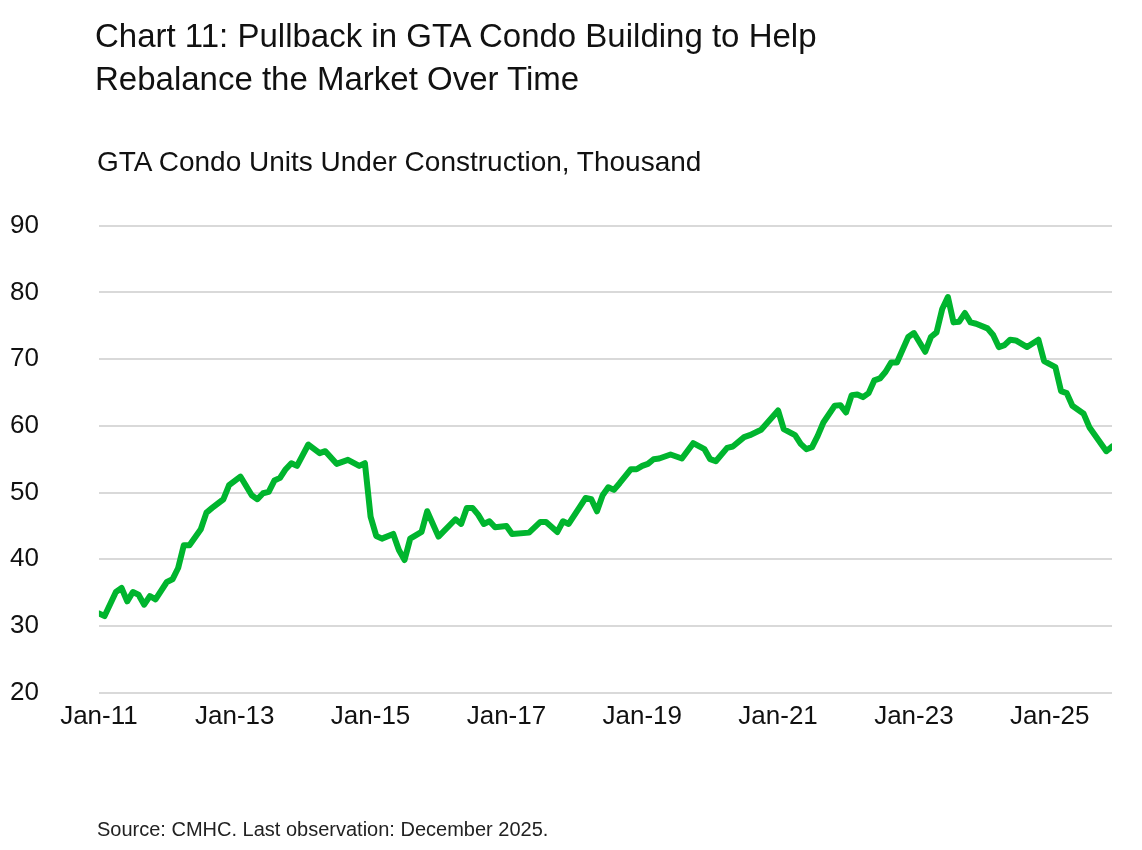  What do you see at coordinates (24, 357) in the screenshot?
I see `y-tick-label: 70` at bounding box center [24, 357].